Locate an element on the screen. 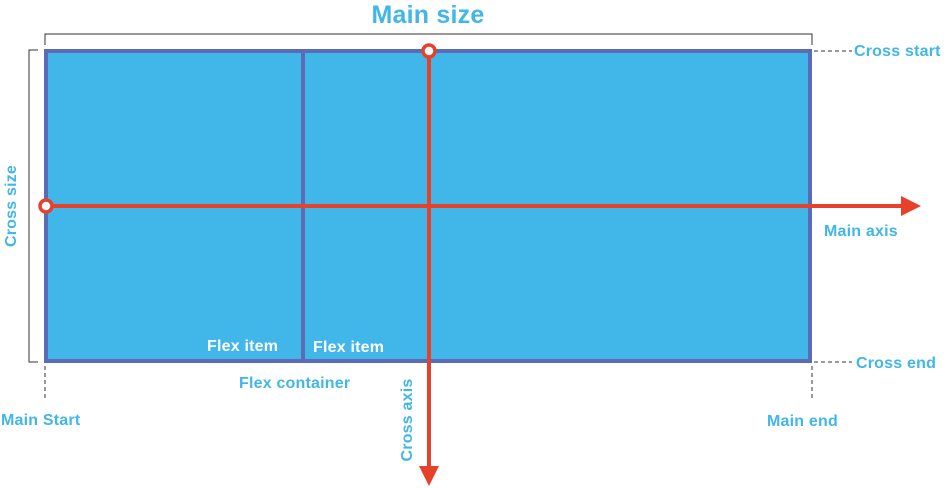 This screenshot has height=488, width=951. flex-item-1-label: Flex item is located at coordinates (242, 346).